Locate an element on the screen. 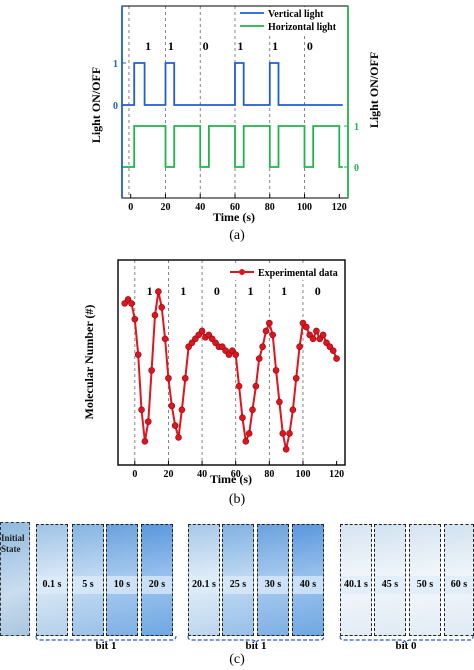 The height and width of the screenshot is (670, 474). b-xtick-label-3: 60 is located at coordinates (236, 474).